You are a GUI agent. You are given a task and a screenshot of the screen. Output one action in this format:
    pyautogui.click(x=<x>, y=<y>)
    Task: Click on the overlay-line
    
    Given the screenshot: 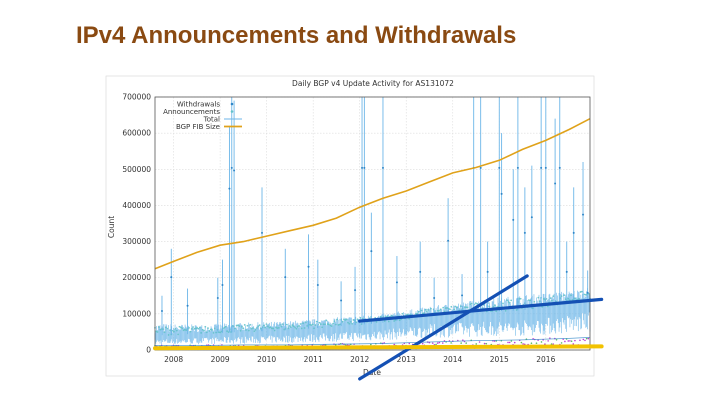 What is the action you would take?
    pyautogui.click(x=481, y=310)
    